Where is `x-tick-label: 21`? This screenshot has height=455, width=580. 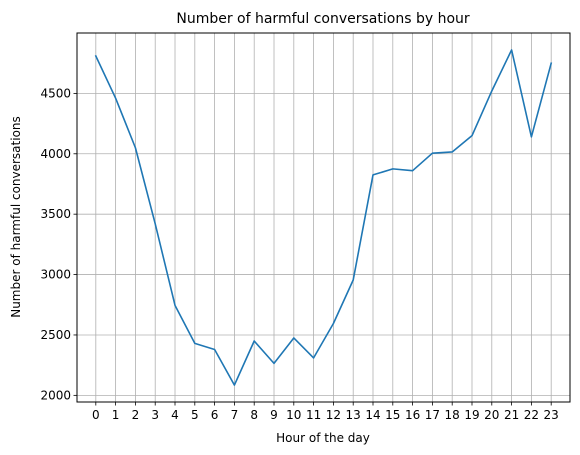
x-tick-label: 21 is located at coordinates (511, 415).